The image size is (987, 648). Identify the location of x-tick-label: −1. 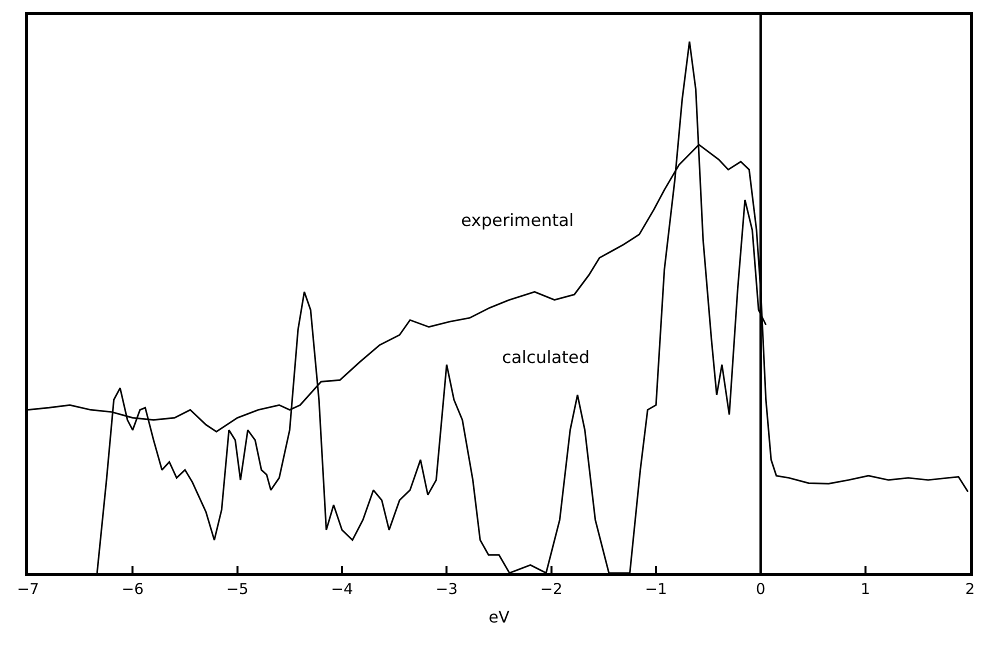
(656, 589).